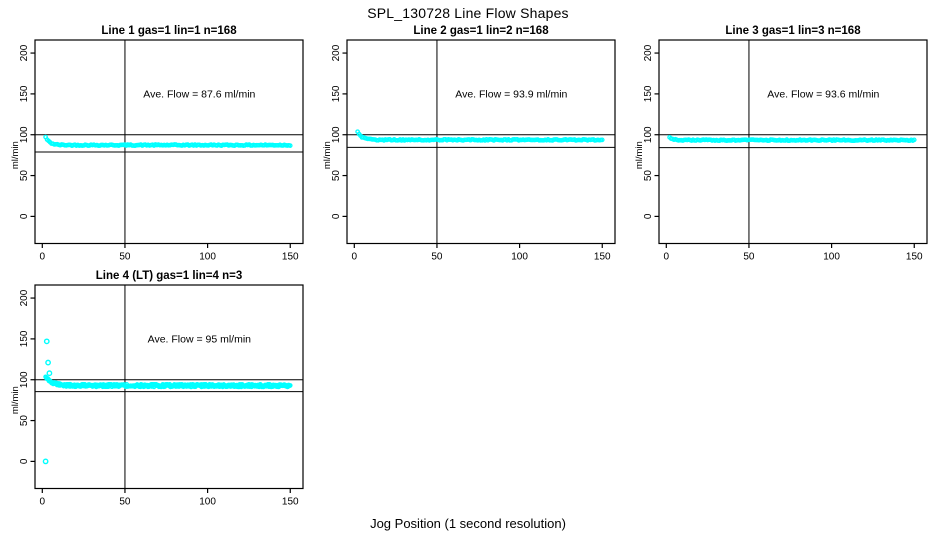 This screenshot has width=936, height=540. What do you see at coordinates (511, 94) in the screenshot?
I see `avg-flow-annotation: Ave. Flow = 93.9 ml/min` at bounding box center [511, 94].